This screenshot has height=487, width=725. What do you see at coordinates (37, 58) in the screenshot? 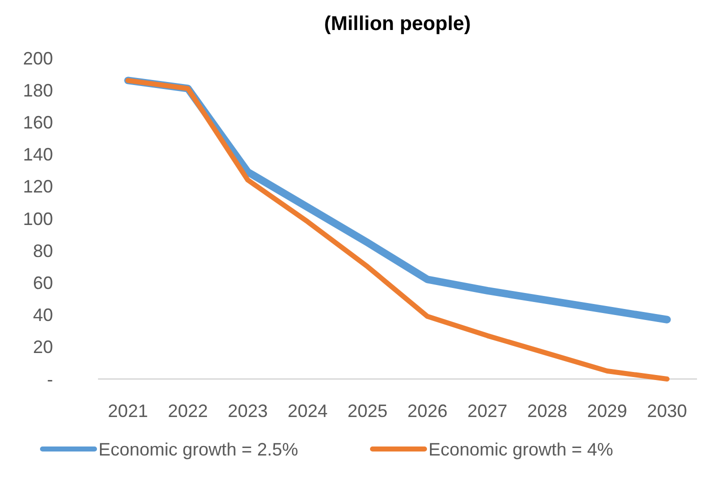
I see `y-tick-label: 200` at bounding box center [37, 58].